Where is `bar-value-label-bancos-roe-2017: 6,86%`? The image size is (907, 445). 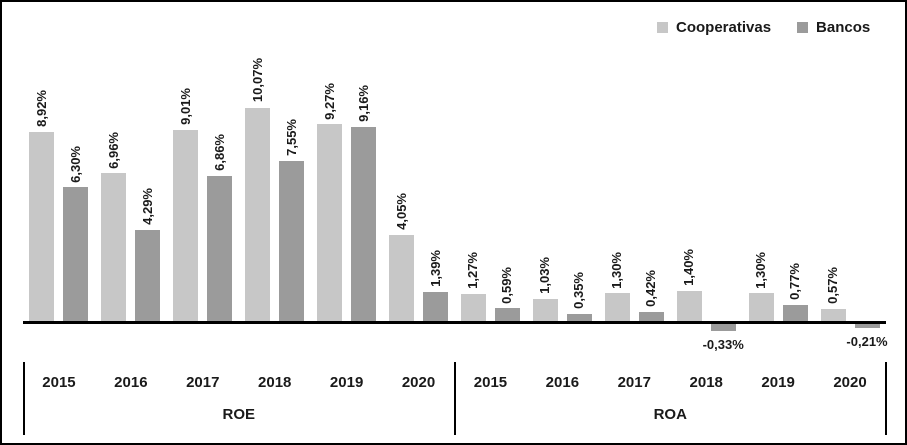 bar-value-label-bancos-roe-2017: 6,86% is located at coordinates (219, 152).